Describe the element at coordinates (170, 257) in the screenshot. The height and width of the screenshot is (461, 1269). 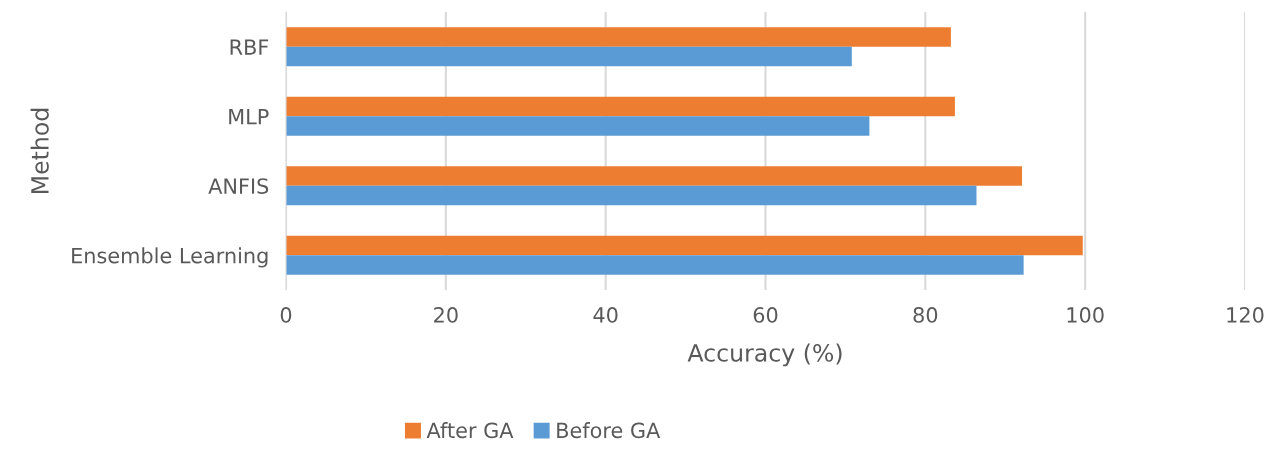
I see `y-tick-label: Ensemble Learning` at that location.